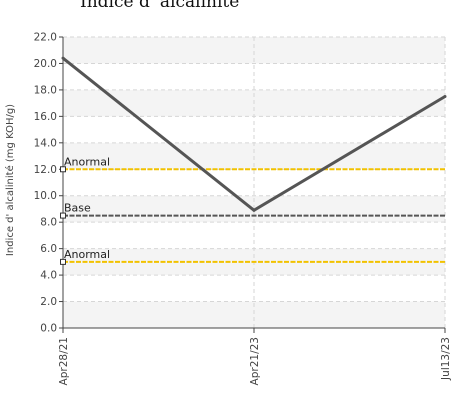  What do you see at coordinates (45, 64) in the screenshot?
I see `y-tick-label: 20.0` at bounding box center [45, 64].